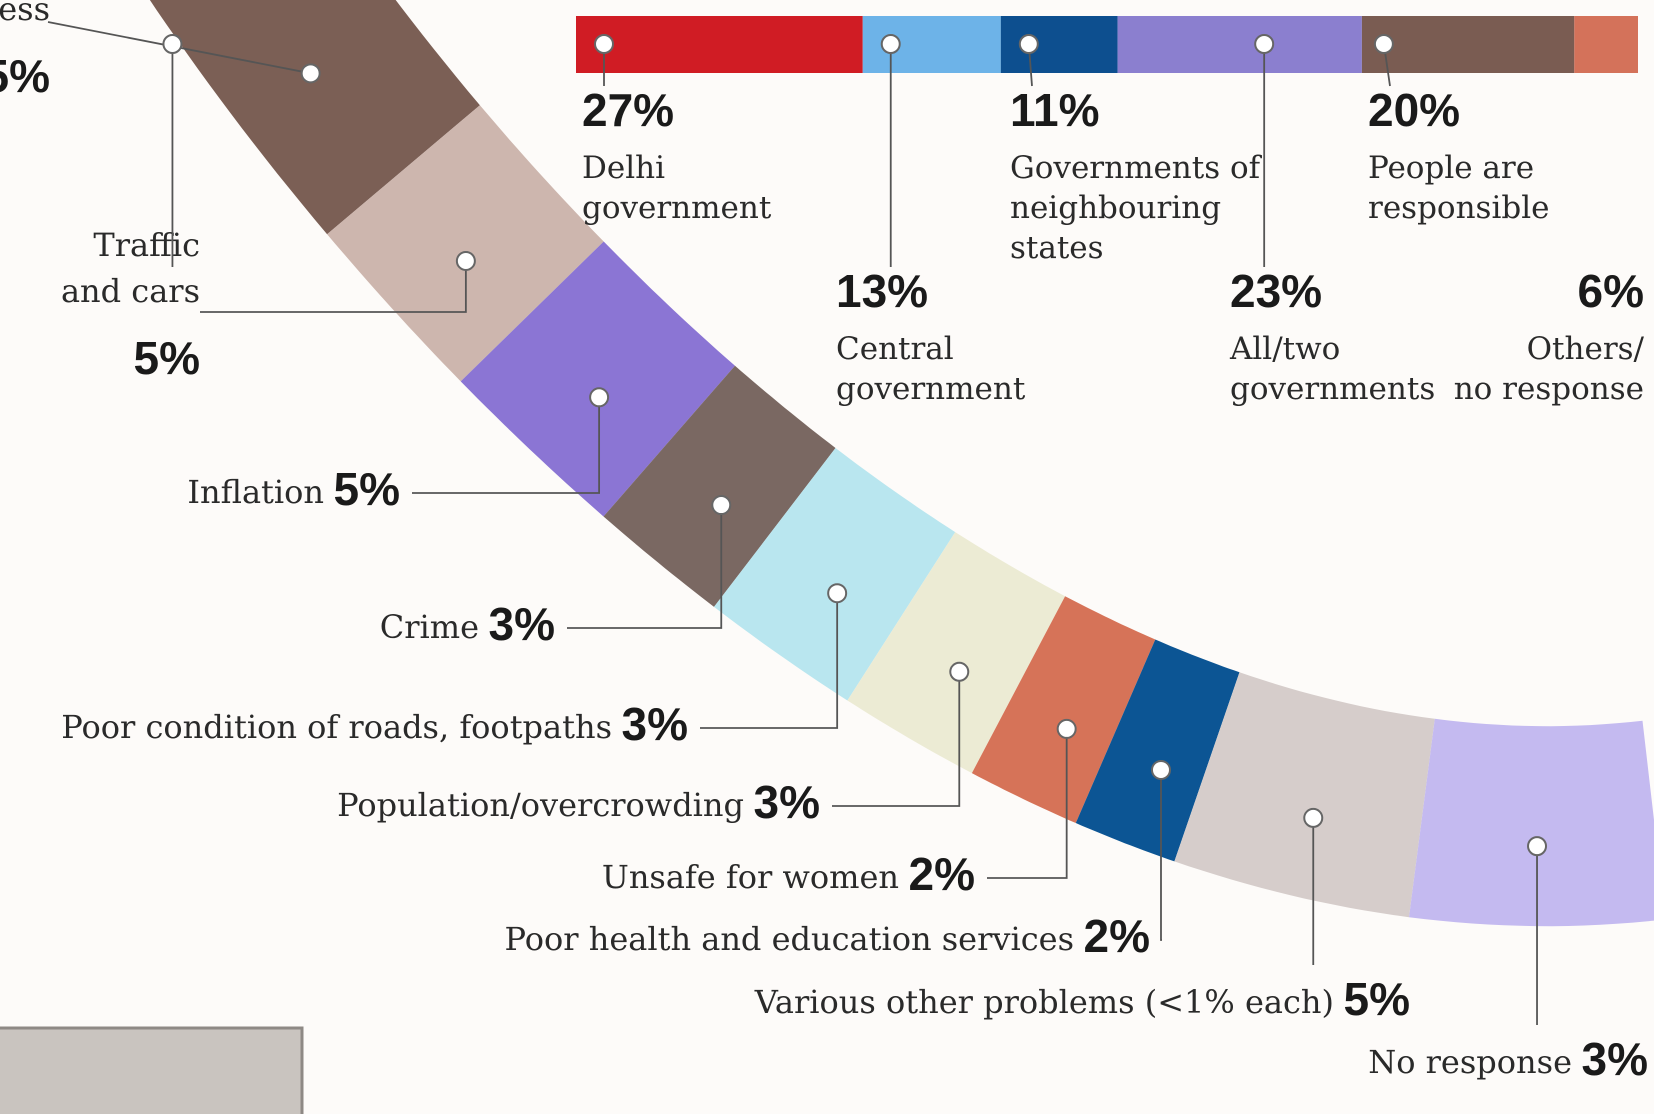 This screenshot has height=1114, width=1654. I want to click on responsibility-category: People are responsible, so click(1458, 188).